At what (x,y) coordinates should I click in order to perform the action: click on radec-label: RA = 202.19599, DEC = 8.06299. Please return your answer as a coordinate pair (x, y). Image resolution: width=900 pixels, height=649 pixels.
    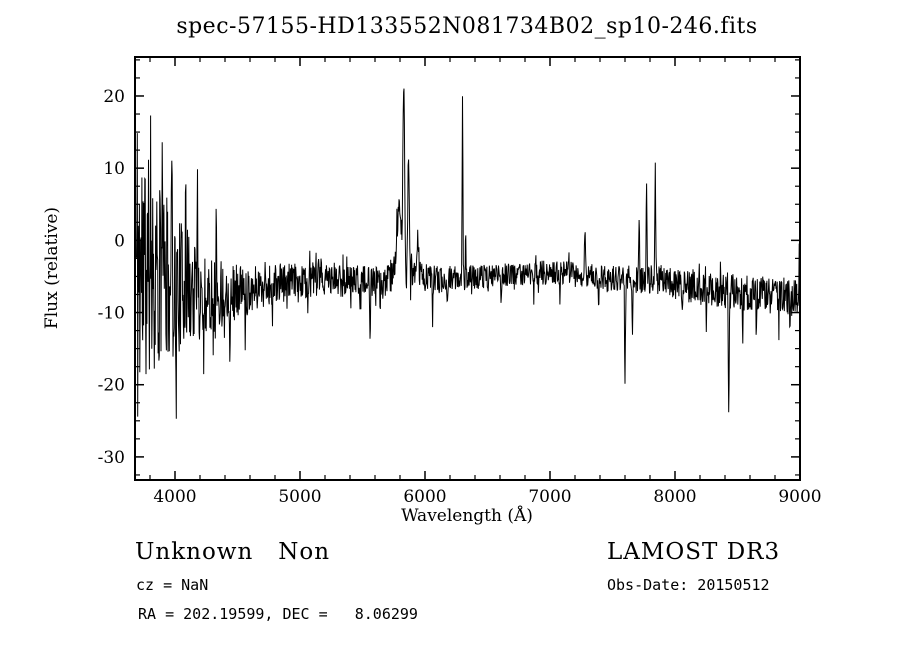
    Looking at the image, I should click on (278, 614).